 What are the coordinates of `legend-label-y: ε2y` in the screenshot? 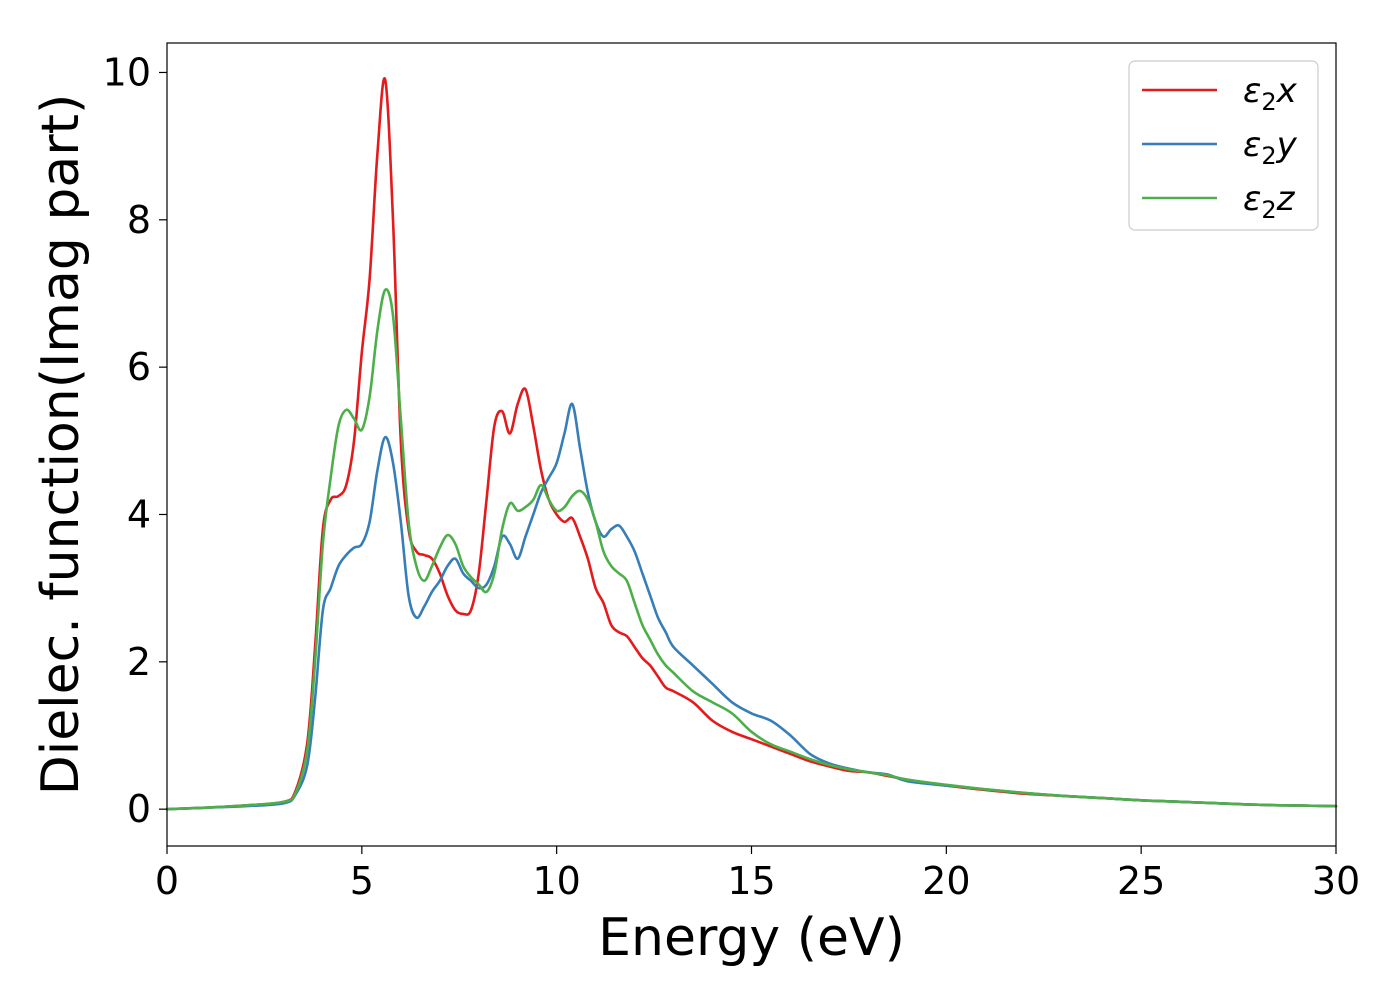 It's located at (1270, 147).